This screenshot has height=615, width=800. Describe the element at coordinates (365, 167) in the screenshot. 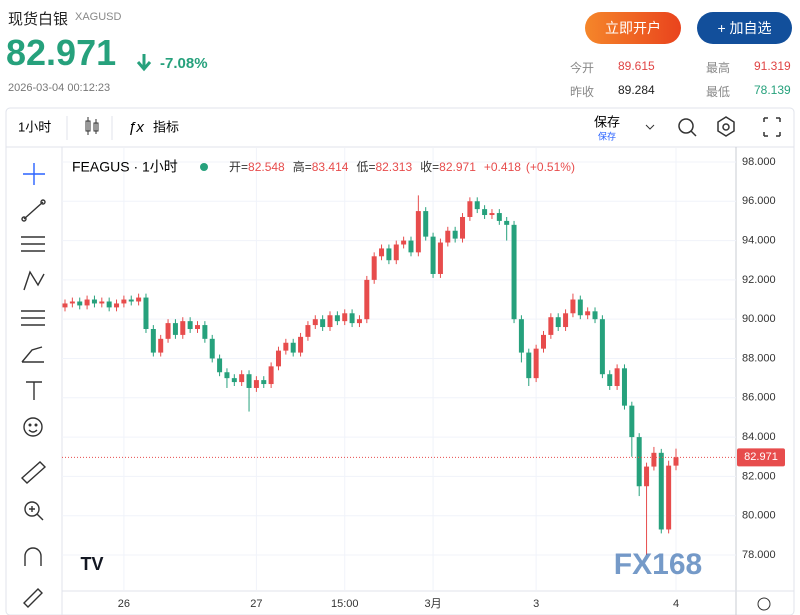

I see `legend-label: 低=` at that location.